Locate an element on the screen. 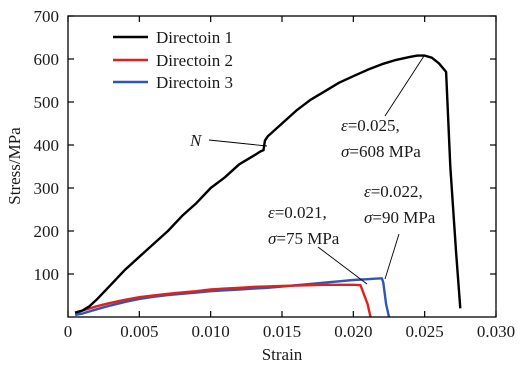  legend-item-1: Directoin 1 is located at coordinates (173, 37).